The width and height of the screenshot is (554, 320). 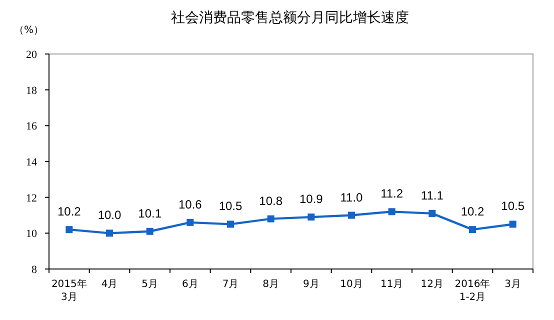 I want to click on data-label: 10.9, so click(x=311, y=199).